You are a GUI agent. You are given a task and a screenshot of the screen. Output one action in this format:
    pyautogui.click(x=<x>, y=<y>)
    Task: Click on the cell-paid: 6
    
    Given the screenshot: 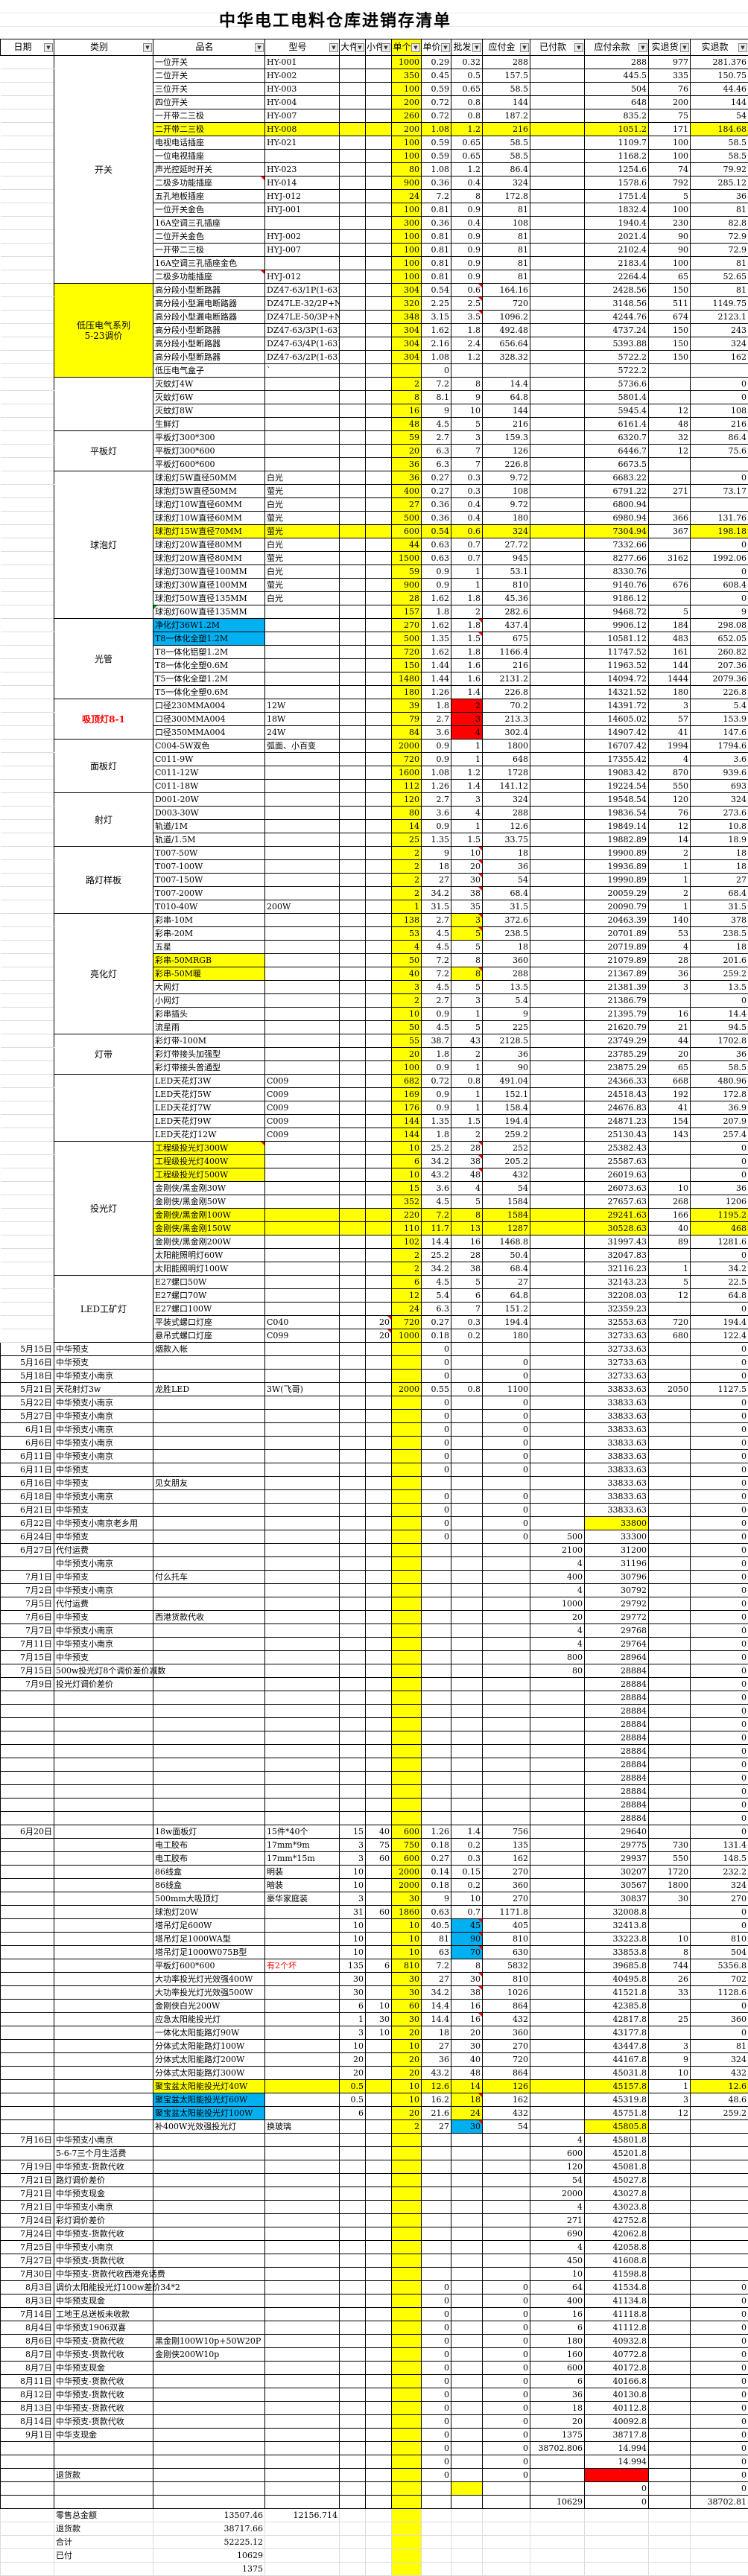 What is the action you would take?
    pyautogui.click(x=557, y=2328)
    